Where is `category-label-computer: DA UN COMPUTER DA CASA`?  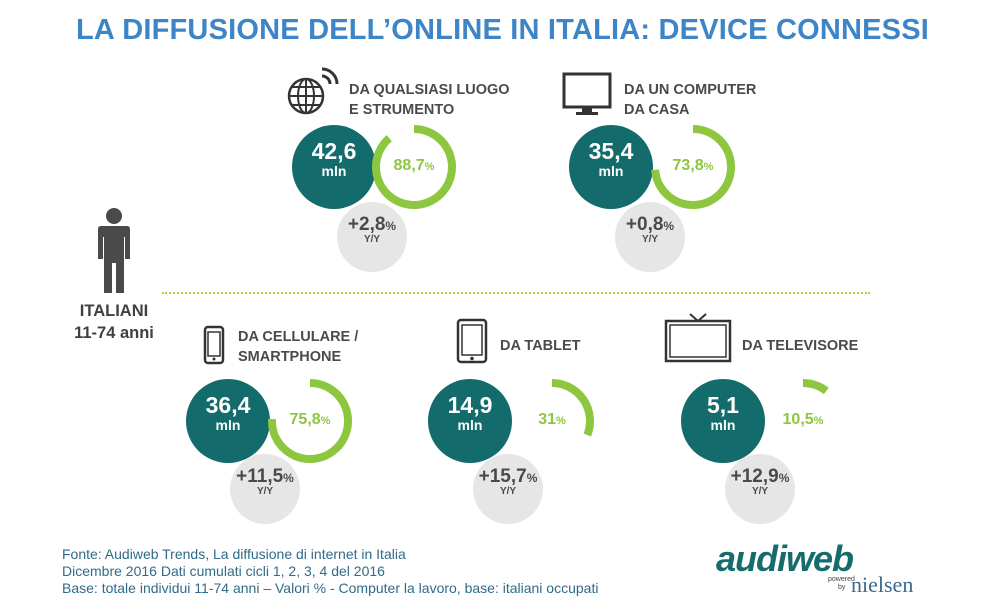 category-label-computer: DA UN COMPUTER DA CASA is located at coordinates (690, 100).